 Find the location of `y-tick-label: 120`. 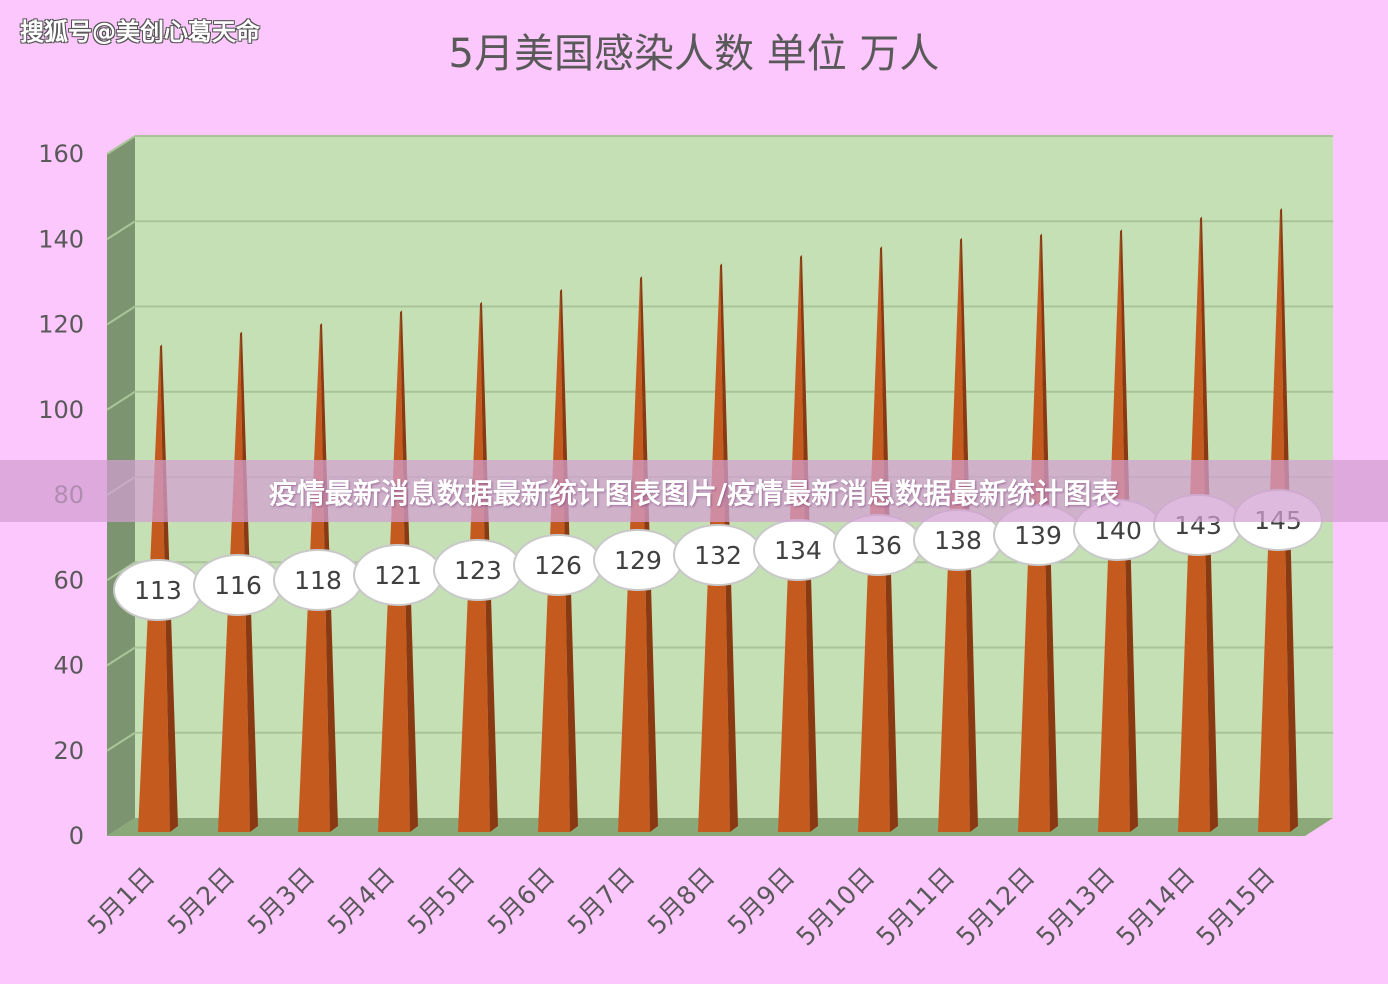

y-tick-label: 120 is located at coordinates (61, 325).